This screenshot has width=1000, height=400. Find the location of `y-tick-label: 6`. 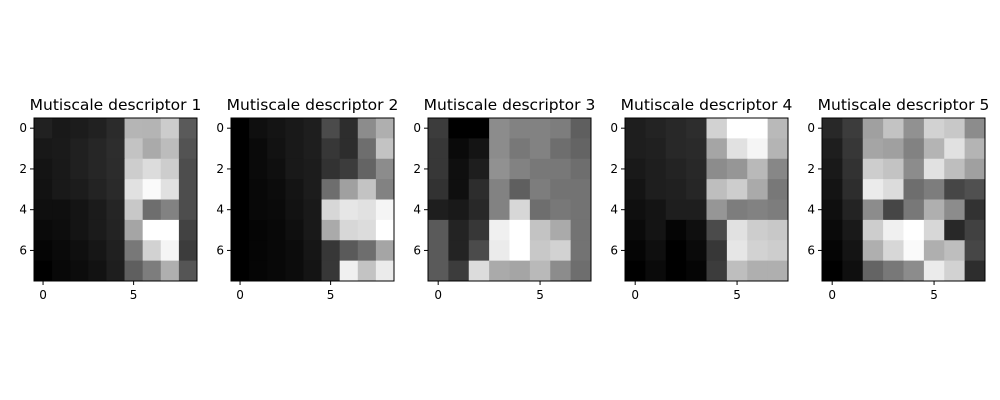

y-tick-label: 6 is located at coordinates (417, 250).